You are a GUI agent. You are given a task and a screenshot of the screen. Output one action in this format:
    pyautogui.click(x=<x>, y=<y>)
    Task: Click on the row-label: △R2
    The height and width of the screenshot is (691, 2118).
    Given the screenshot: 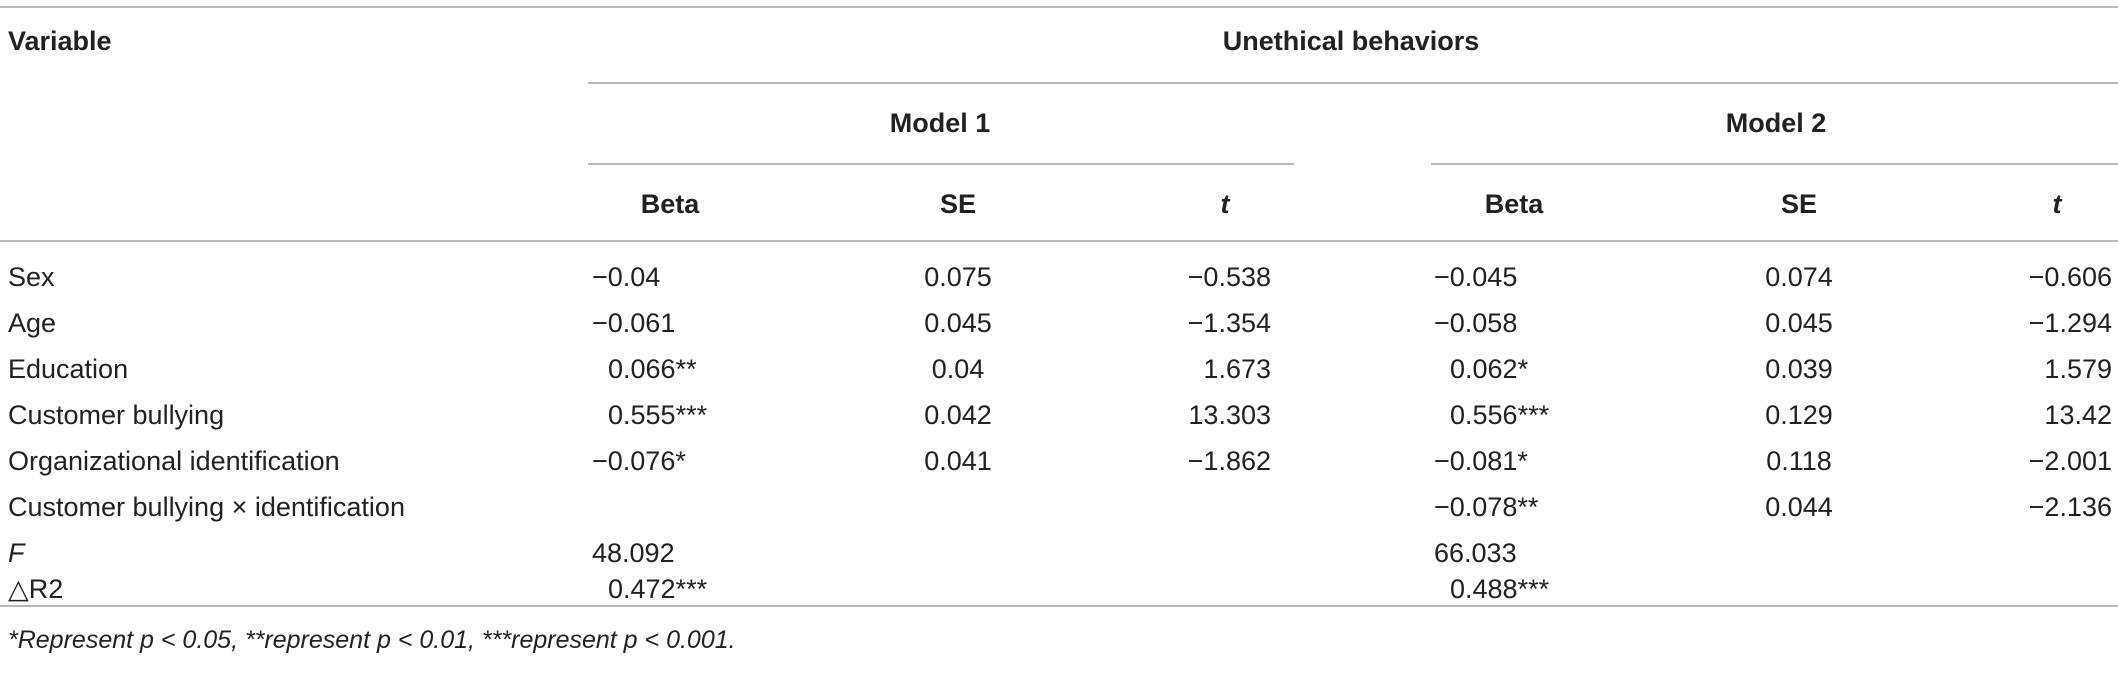 What is the action you would take?
    pyautogui.click(x=36, y=589)
    